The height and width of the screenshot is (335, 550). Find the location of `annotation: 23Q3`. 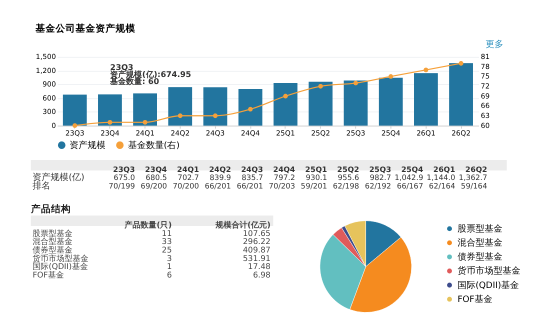

annotation: 23Q3 is located at coordinates (122, 67).